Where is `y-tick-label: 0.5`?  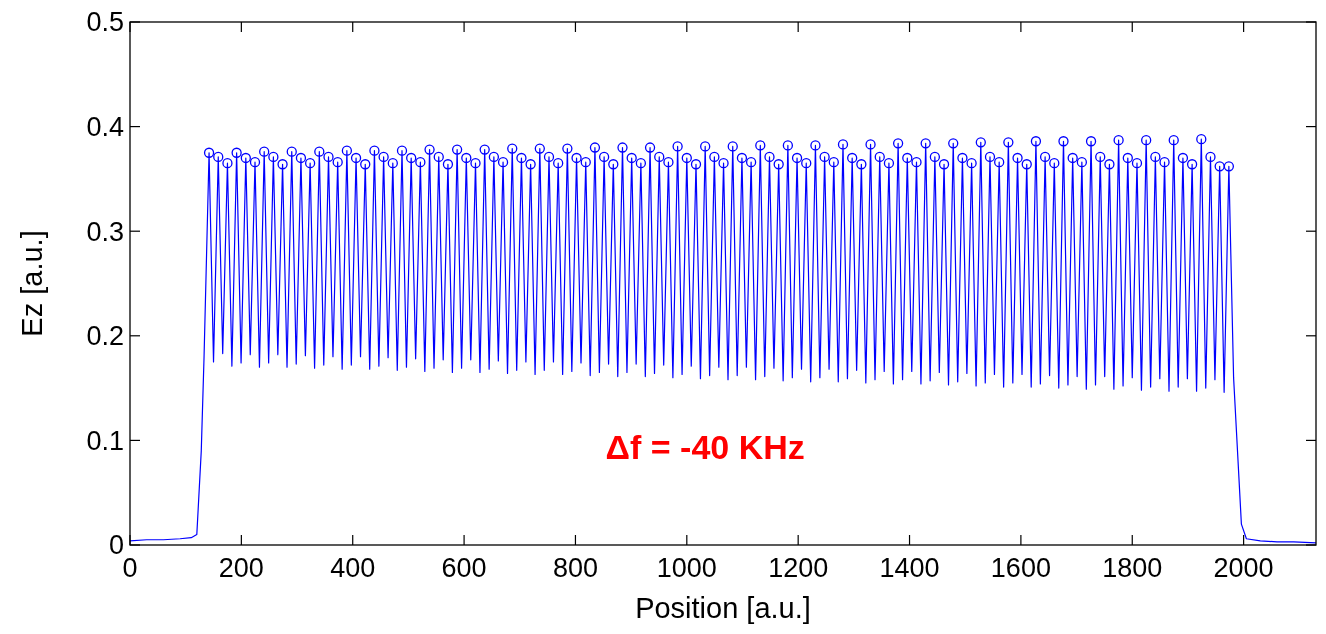 y-tick-label: 0.5 is located at coordinates (105, 22).